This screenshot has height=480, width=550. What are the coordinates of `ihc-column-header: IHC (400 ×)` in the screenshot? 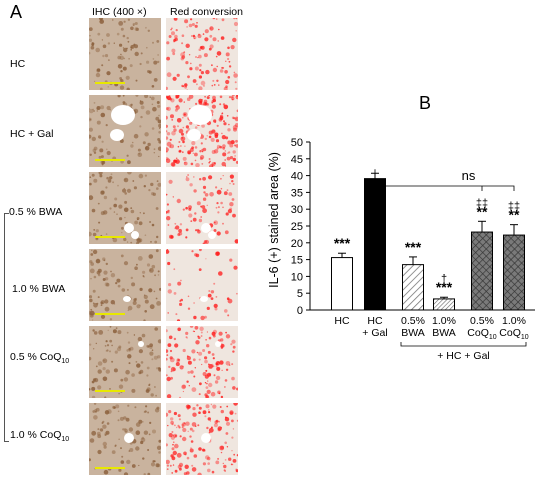 It's located at (119, 12).